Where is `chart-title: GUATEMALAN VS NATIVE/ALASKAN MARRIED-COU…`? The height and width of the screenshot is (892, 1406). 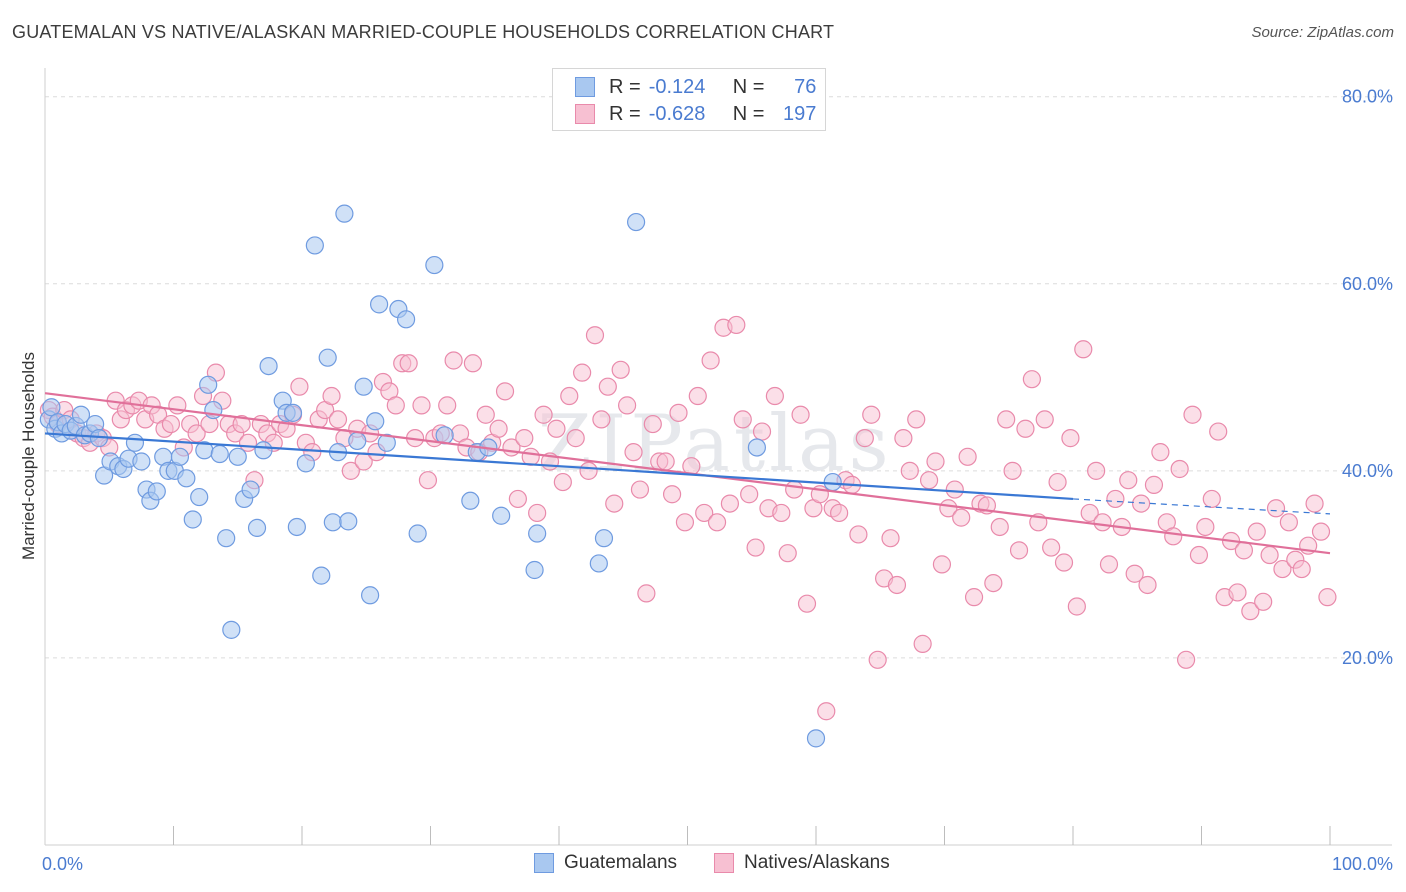 chart-title: GUATEMALAN VS NATIVE/ALASKAN MARRIED-COU… is located at coordinates (423, 32).